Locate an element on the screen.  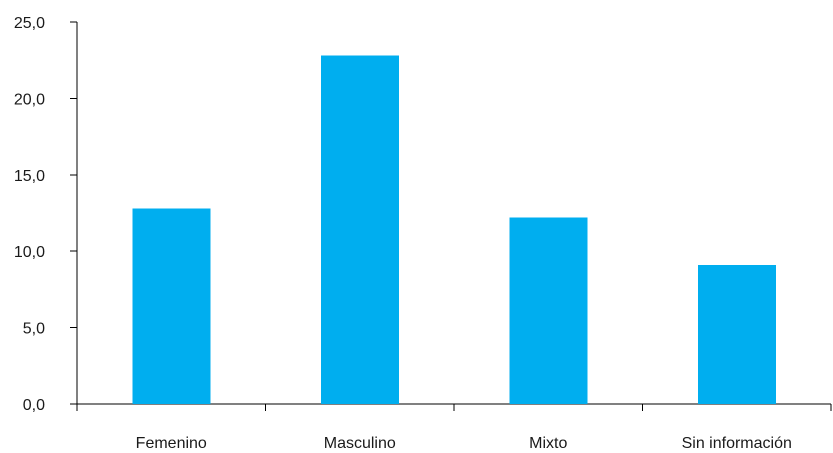
x-category-label: Sin información is located at coordinates (737, 443).